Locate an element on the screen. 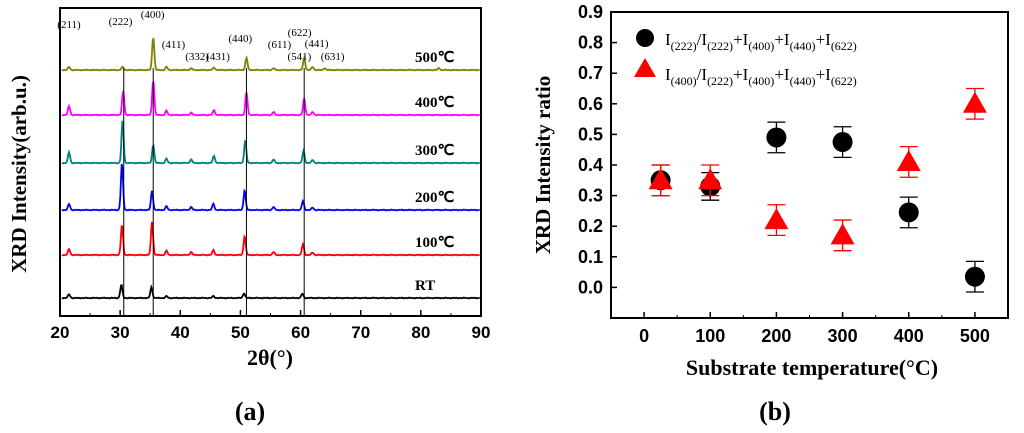  panel-b-label: (b) is located at coordinates (775, 411).